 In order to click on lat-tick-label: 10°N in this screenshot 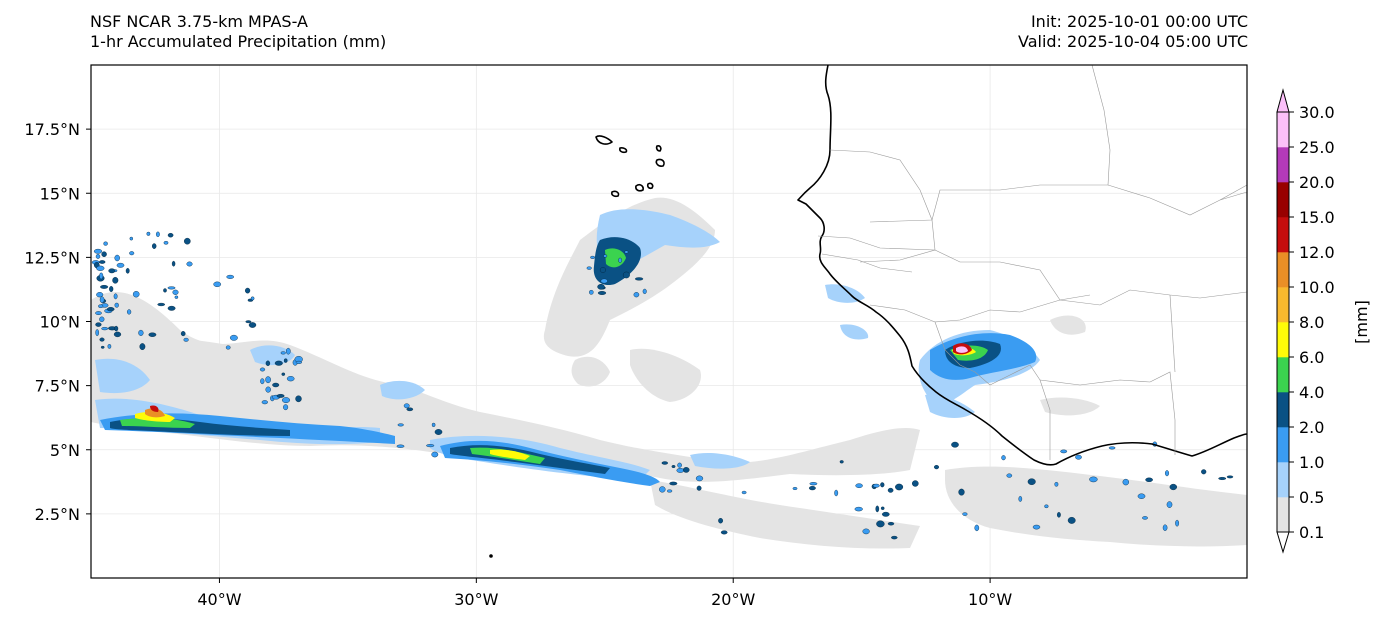, I will do `click(60, 322)`.